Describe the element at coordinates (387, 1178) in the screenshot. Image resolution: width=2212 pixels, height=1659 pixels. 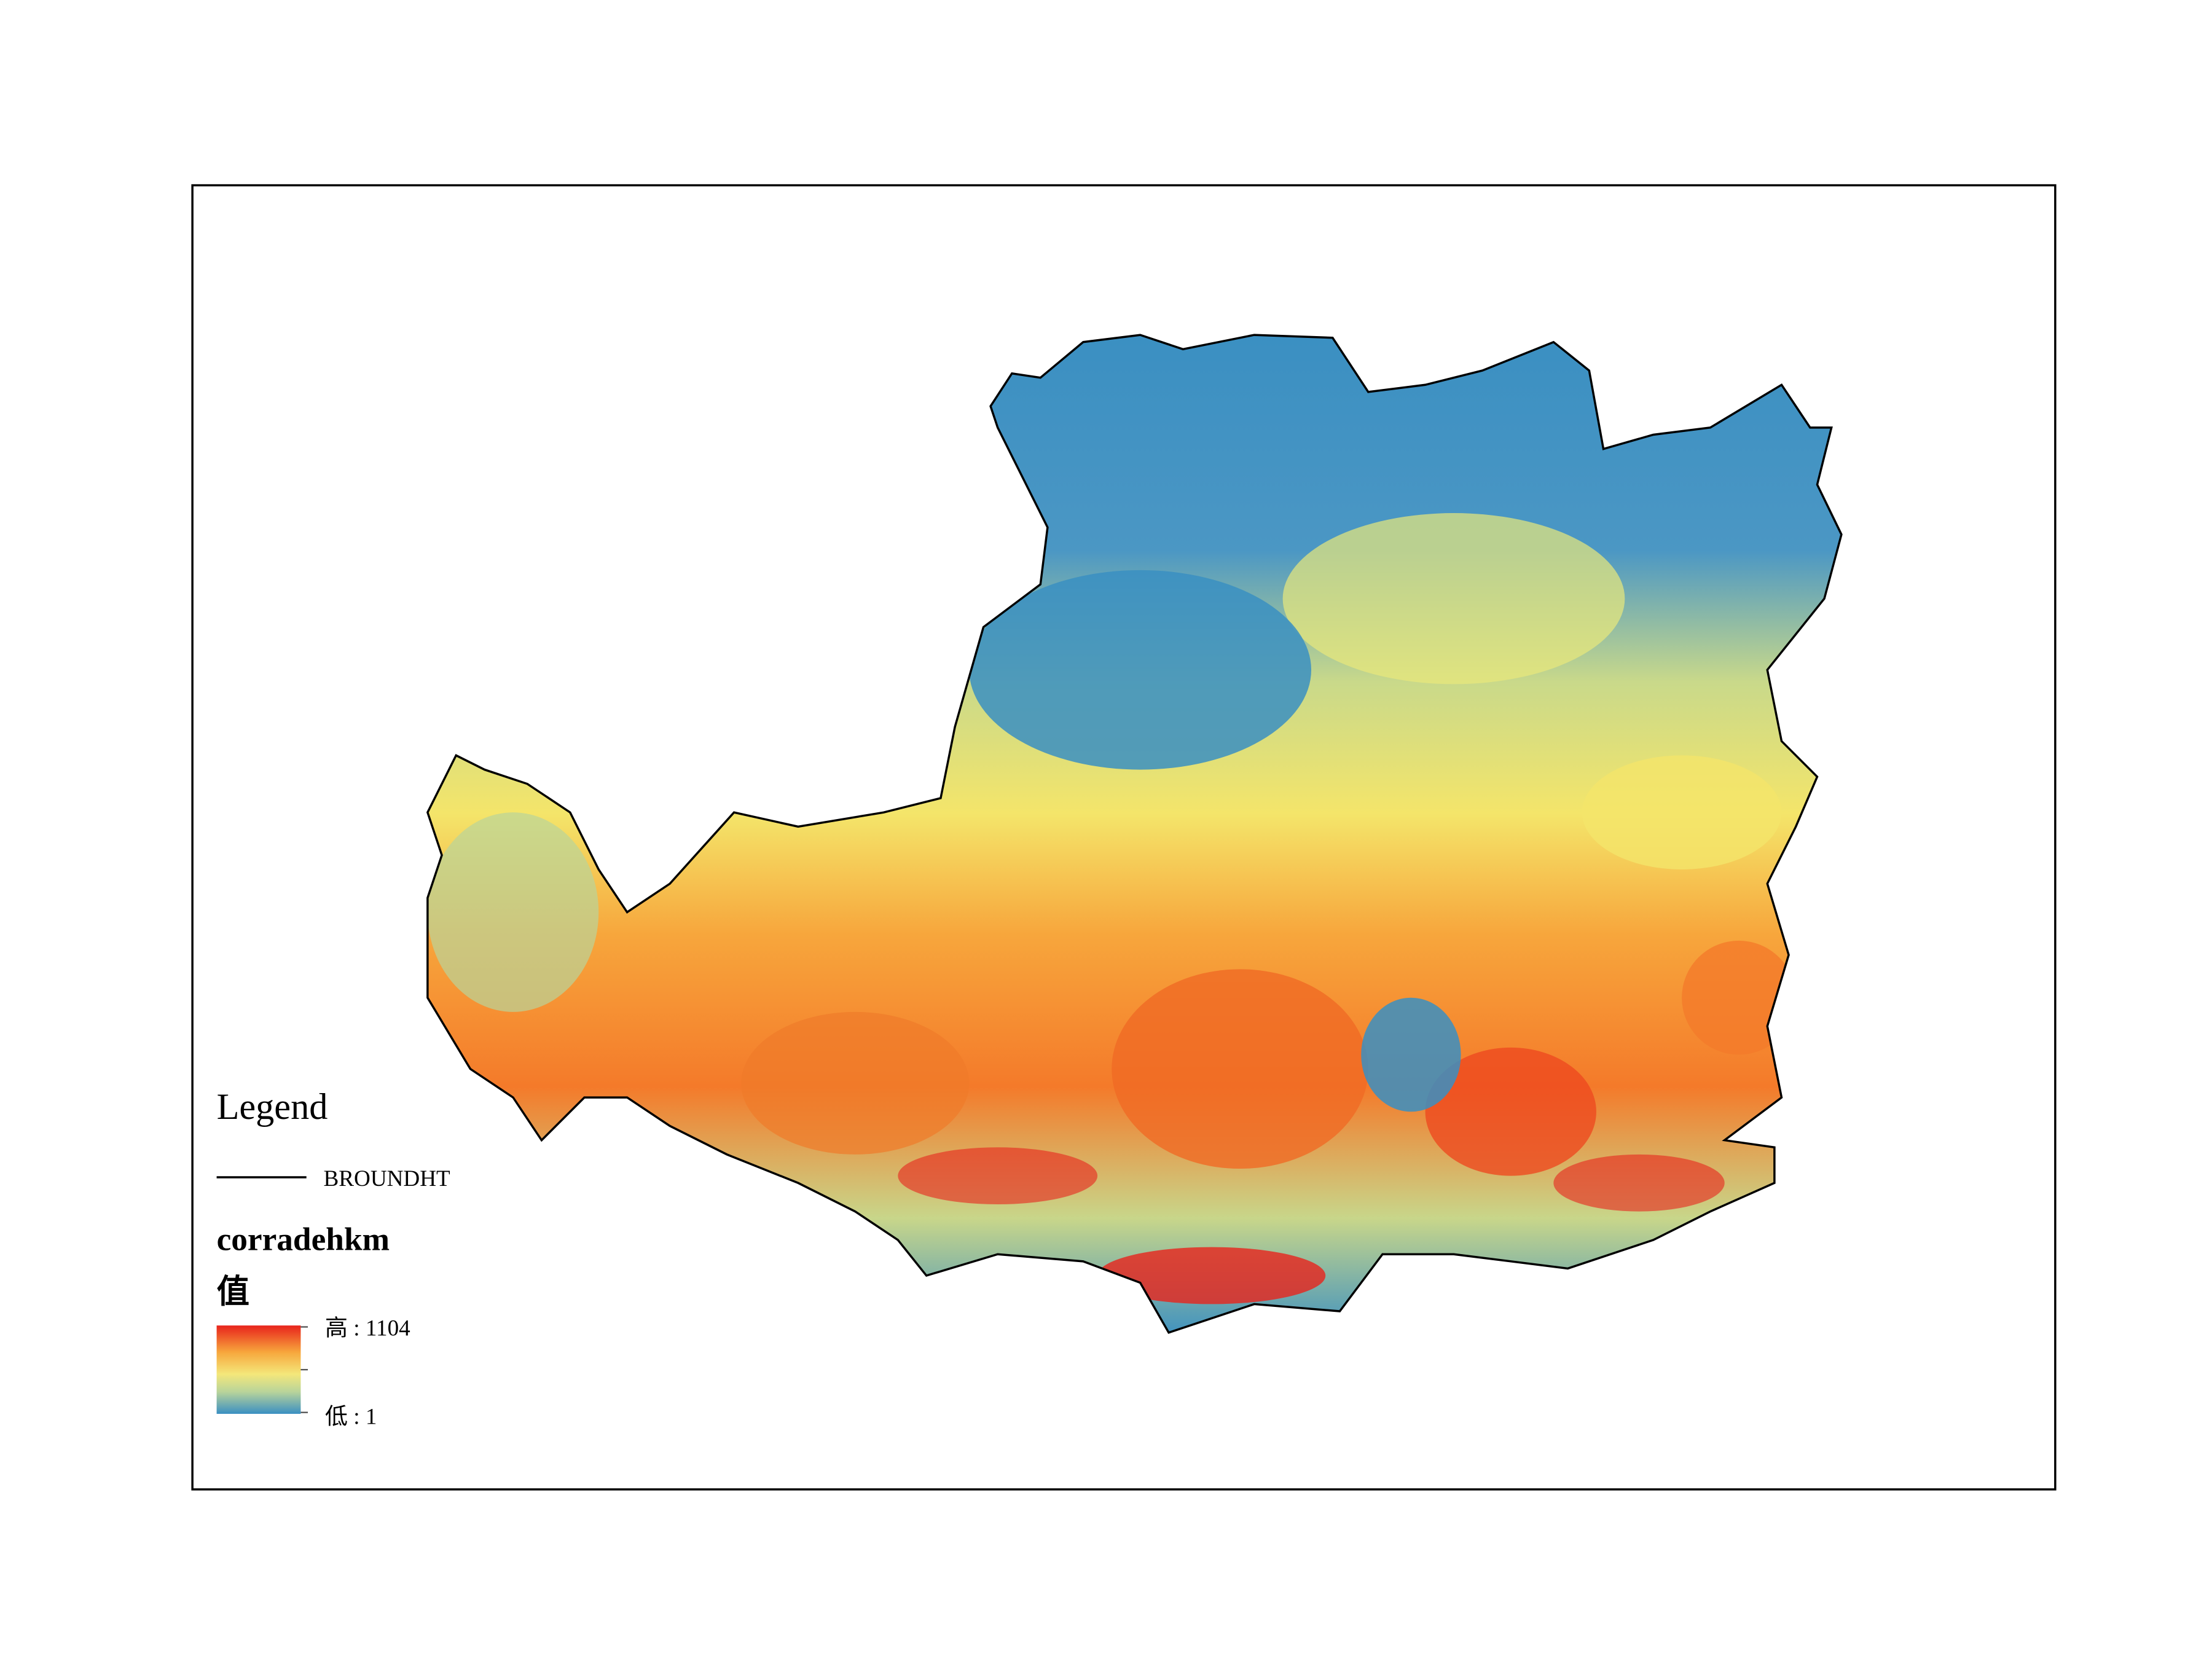
I see `legend-layer-label: BROUNDHT` at that location.